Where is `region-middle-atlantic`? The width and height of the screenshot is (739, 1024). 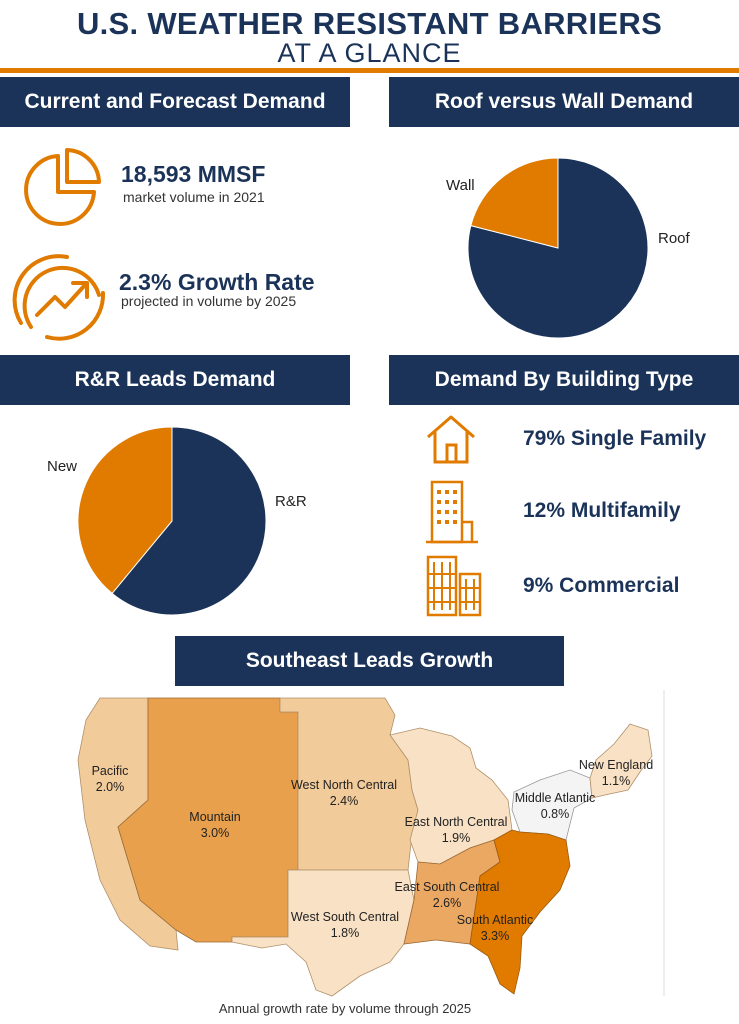
region-middle-atlantic is located at coordinates (552, 805).